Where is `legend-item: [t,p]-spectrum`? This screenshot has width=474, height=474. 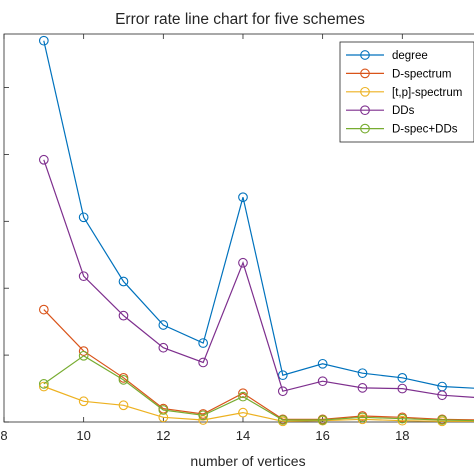 legend-item: [t,p]-spectrum is located at coordinates (404, 93).